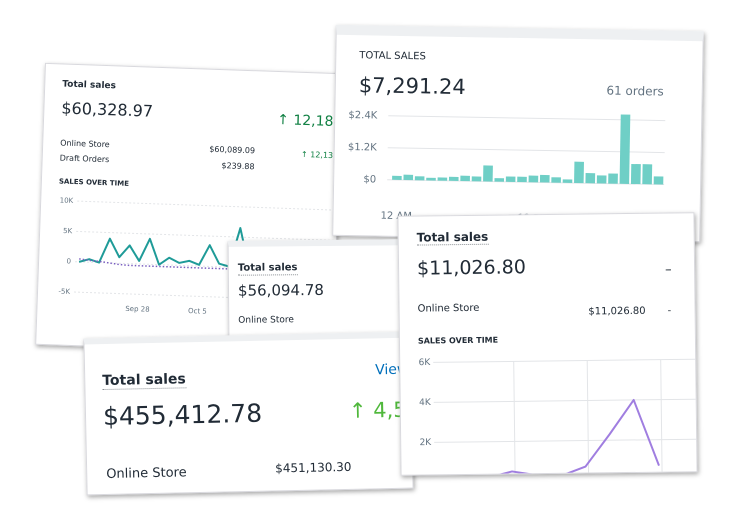 The image size is (740, 524). I want to click on y-tick-label: $2.4K, so click(362, 116).